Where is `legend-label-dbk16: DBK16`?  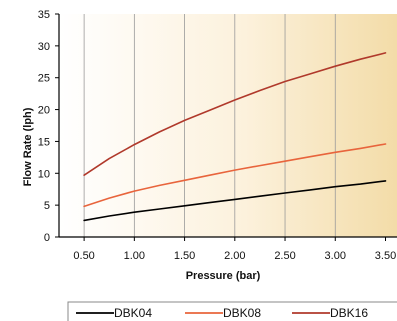 legend-label-dbk16: DBK16 is located at coordinates (349, 313).